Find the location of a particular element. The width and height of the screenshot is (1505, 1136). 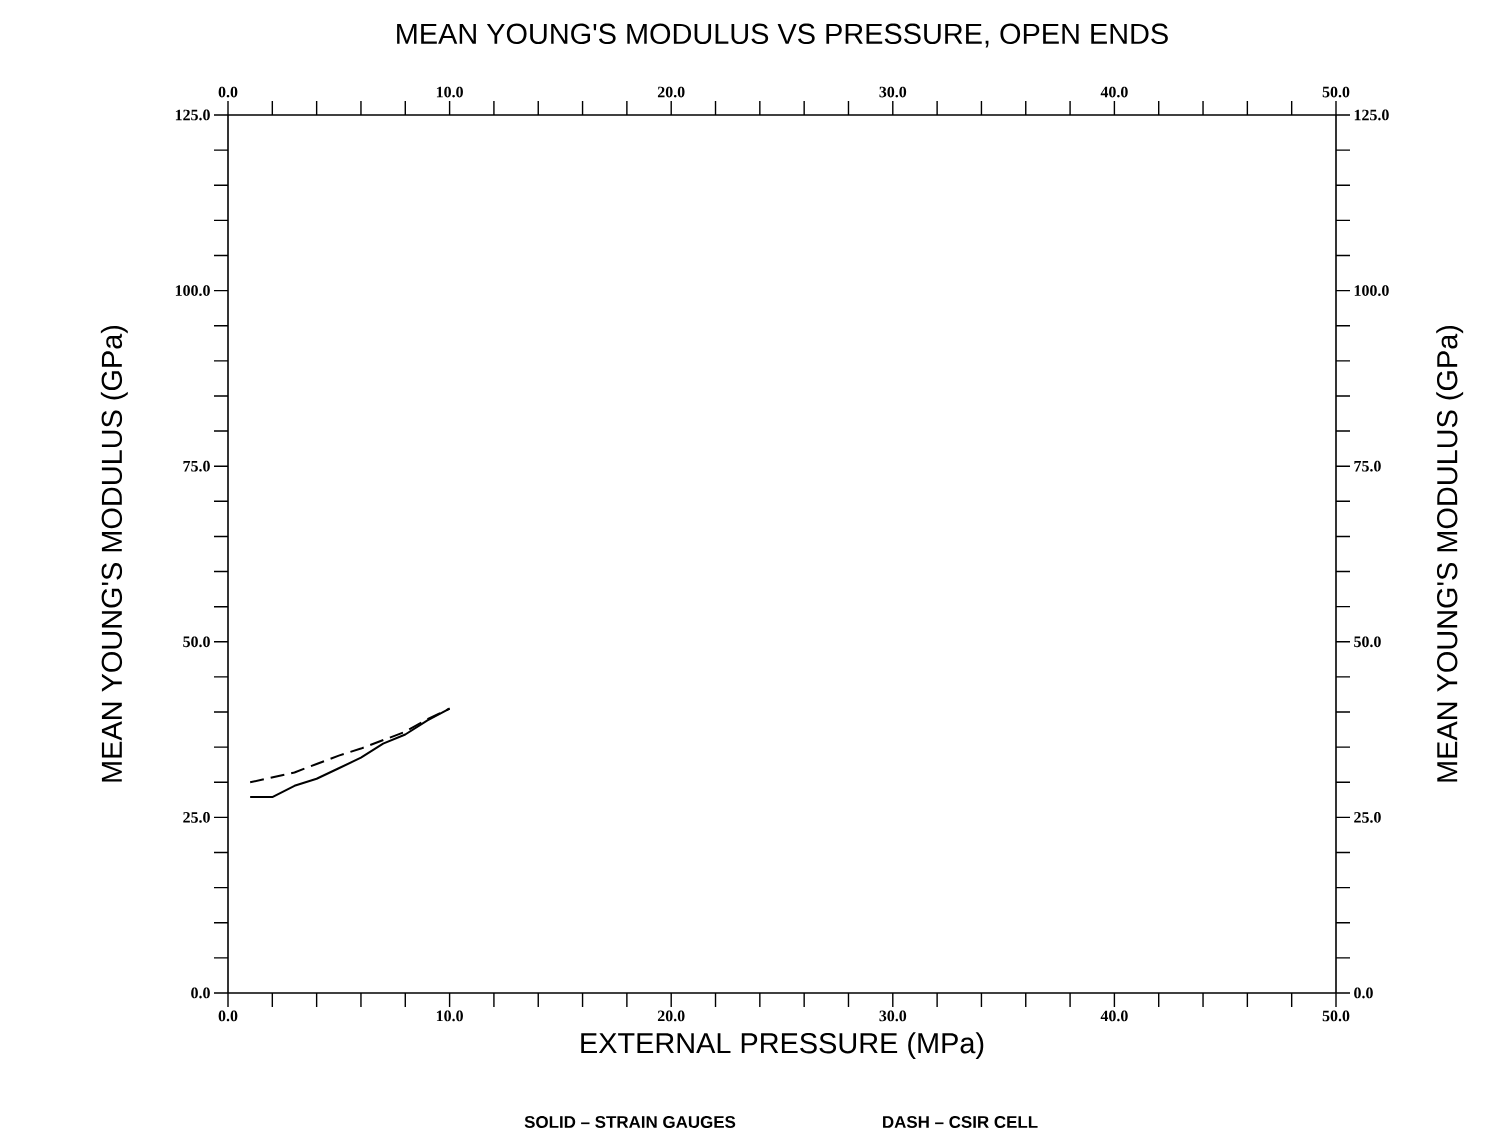

y2-tick-label: 0.0 is located at coordinates (1363, 993).